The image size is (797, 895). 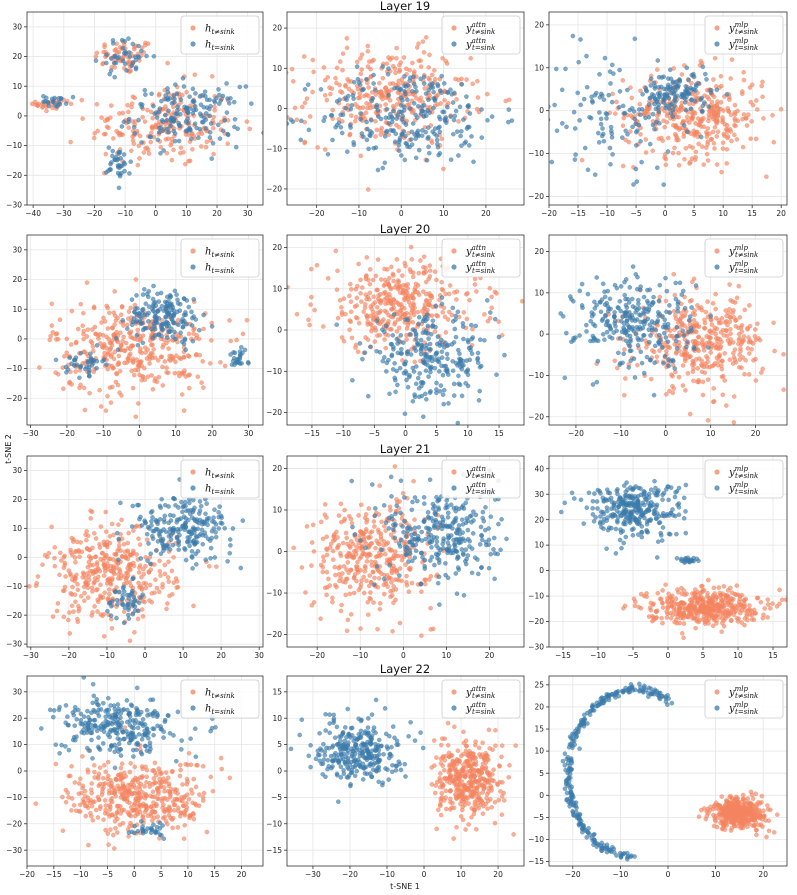 What do you see at coordinates (717, 44) in the screenshot?
I see `legend-marker-sink` at bounding box center [717, 44].